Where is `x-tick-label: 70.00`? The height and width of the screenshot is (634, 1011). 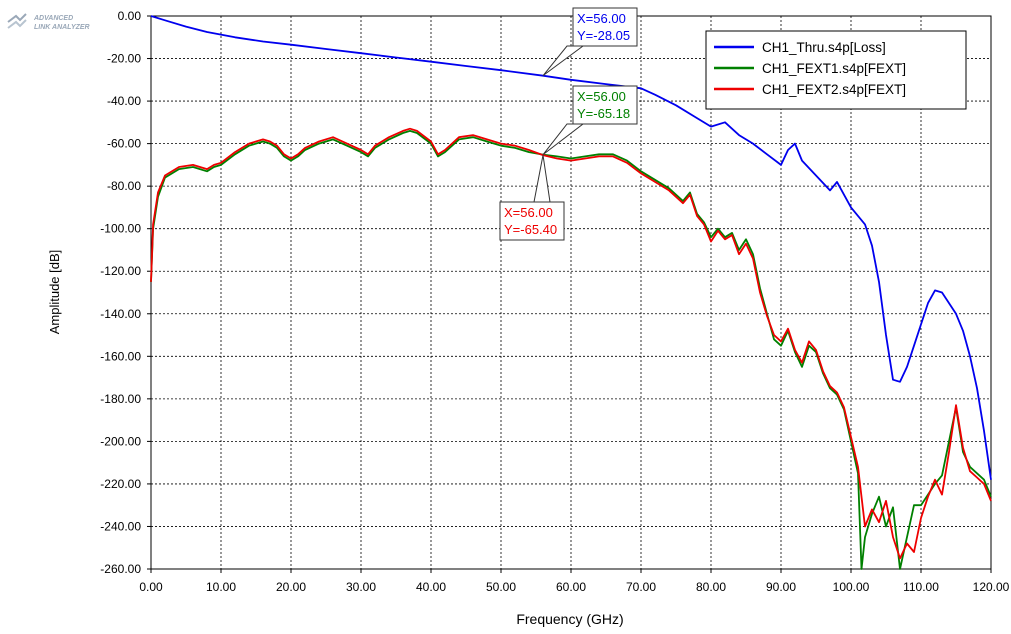 x-tick-label: 70.00 is located at coordinates (641, 587).